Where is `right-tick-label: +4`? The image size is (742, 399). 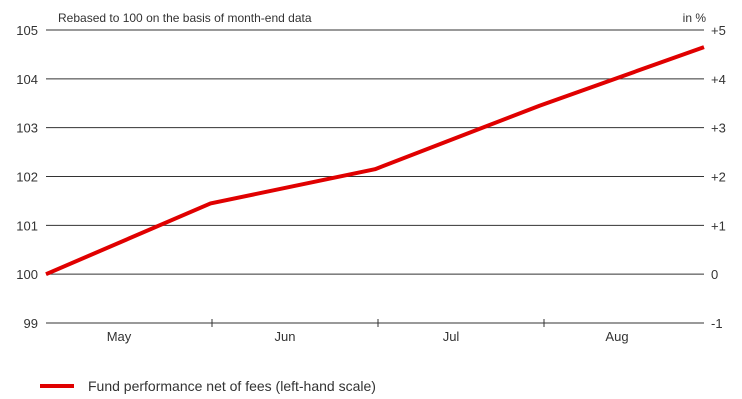 right-tick-label: +4 is located at coordinates (718, 79).